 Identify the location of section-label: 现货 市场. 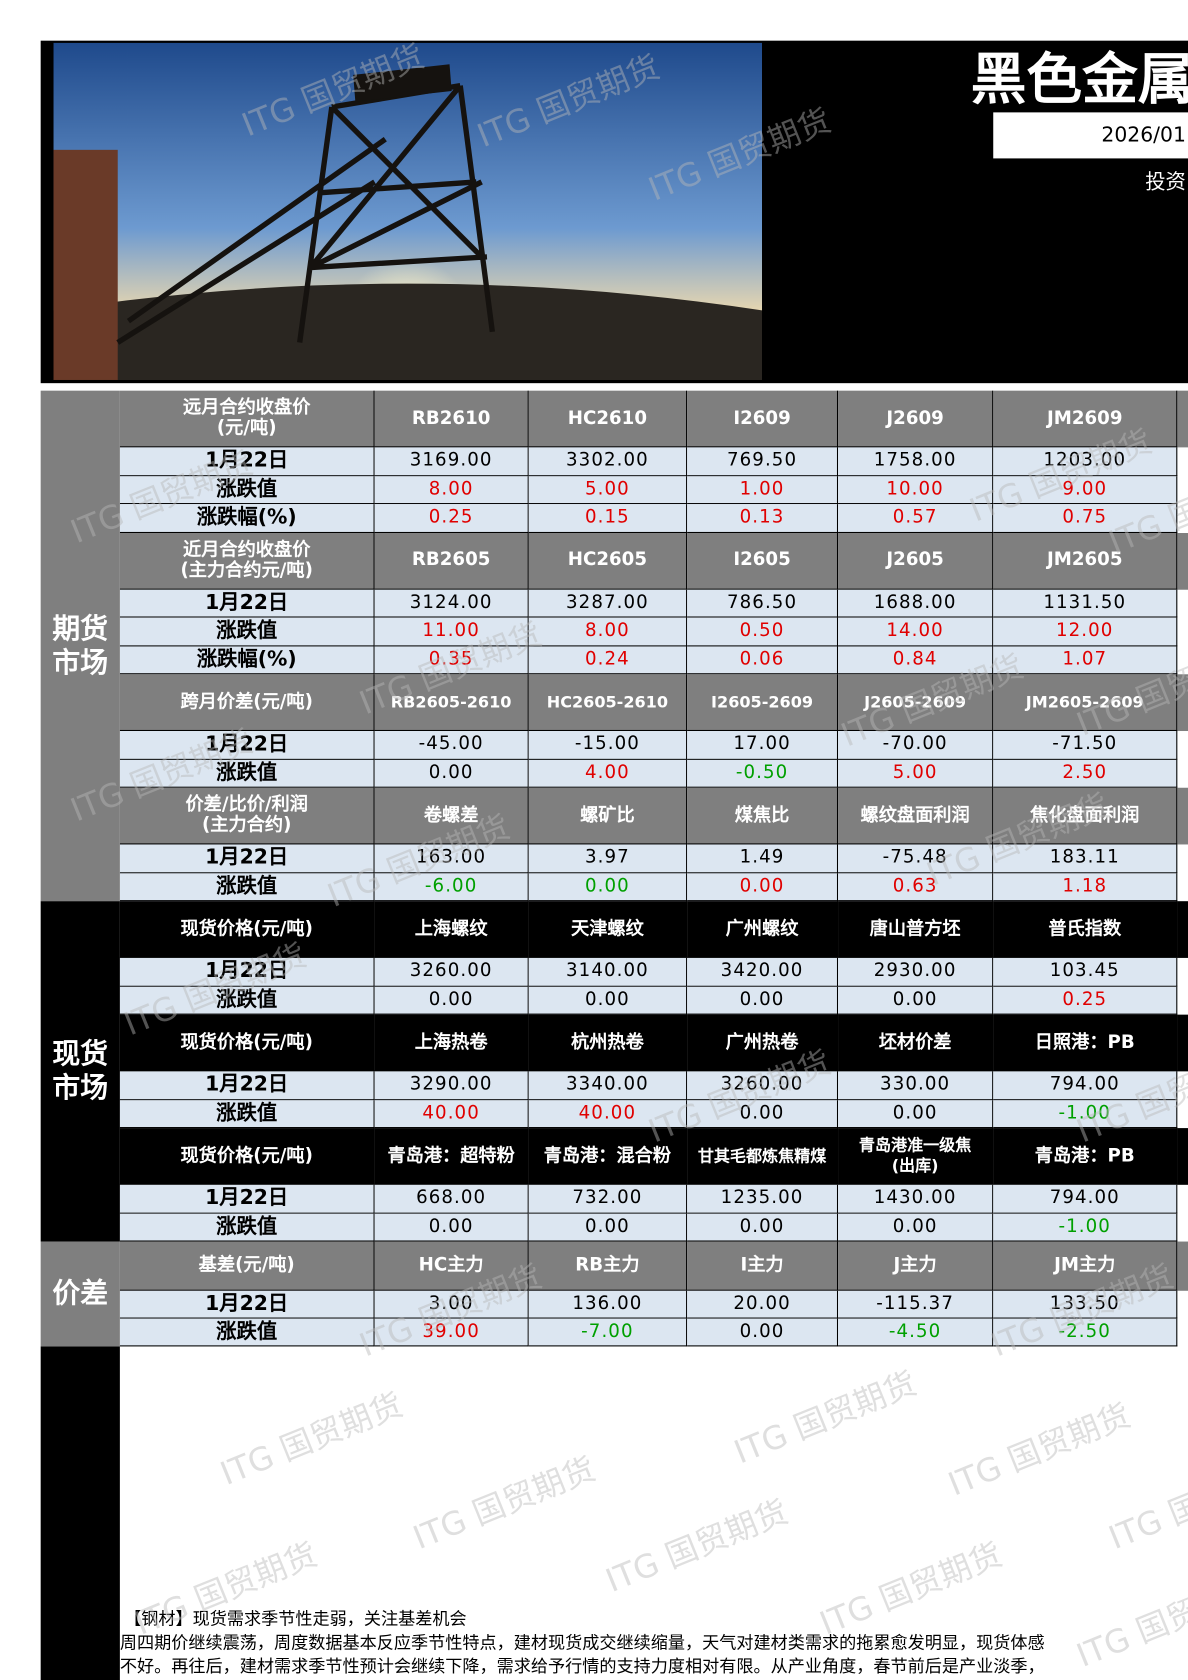
(80, 1071).